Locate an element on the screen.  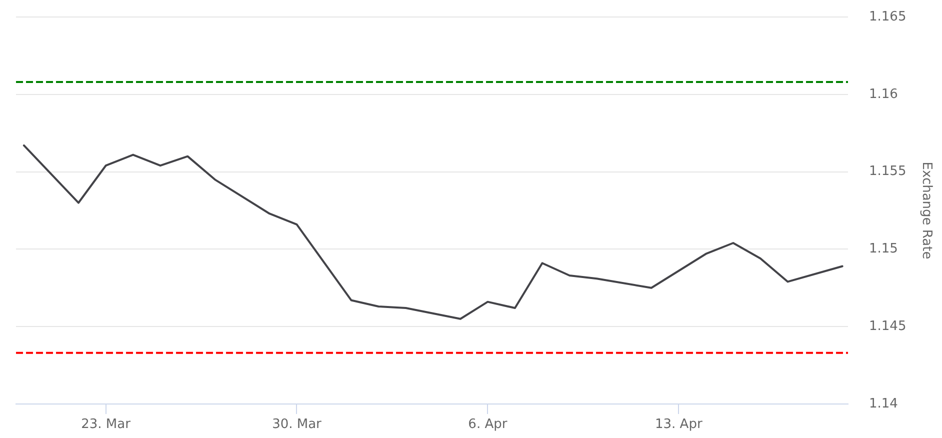
x-tick-label: 13. Apr is located at coordinates (678, 424).